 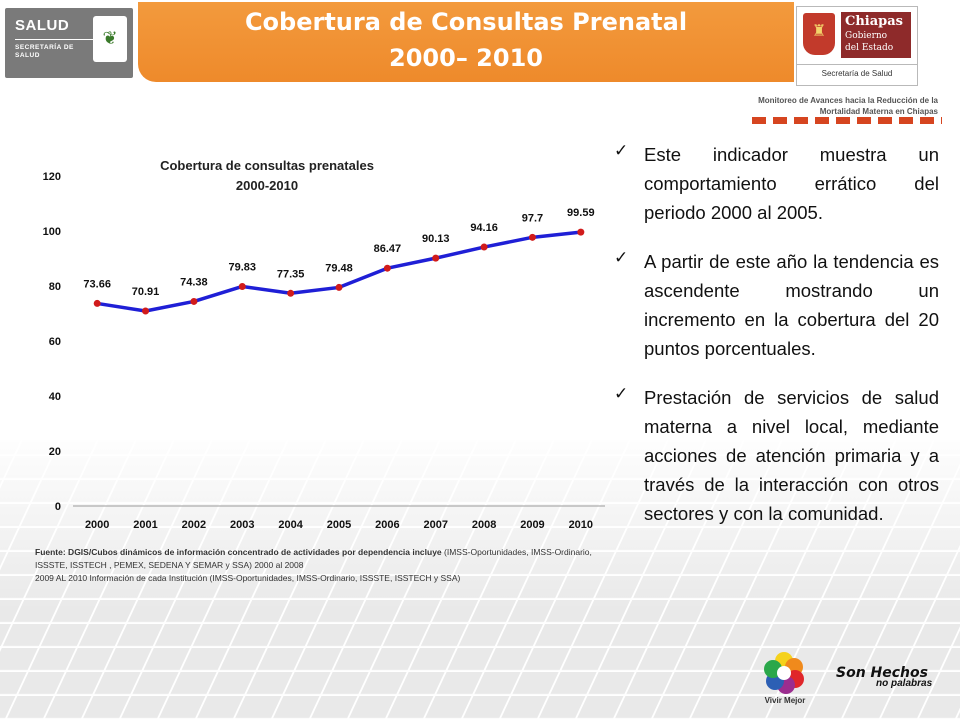 I want to click on data-label: 94.16, so click(x=484, y=228).